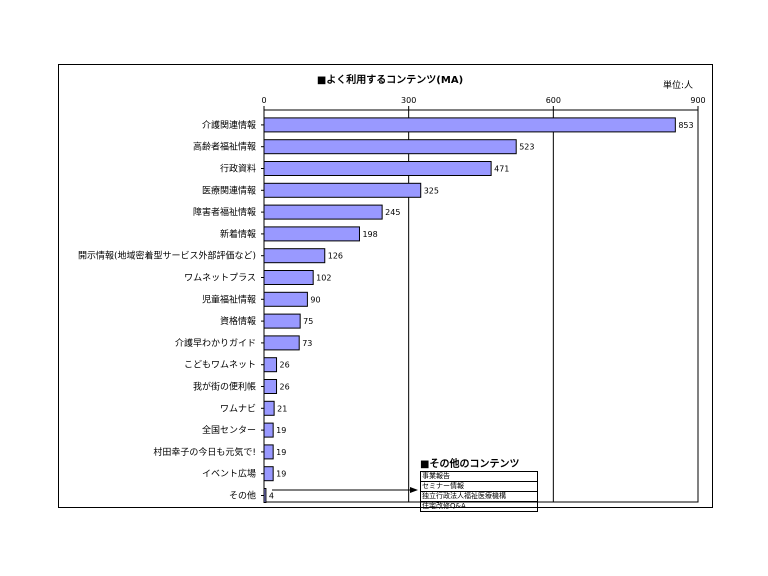 The width and height of the screenshot is (768, 576). What do you see at coordinates (220, 365) in the screenshot?
I see `category-label: こどもワムネット` at bounding box center [220, 365].